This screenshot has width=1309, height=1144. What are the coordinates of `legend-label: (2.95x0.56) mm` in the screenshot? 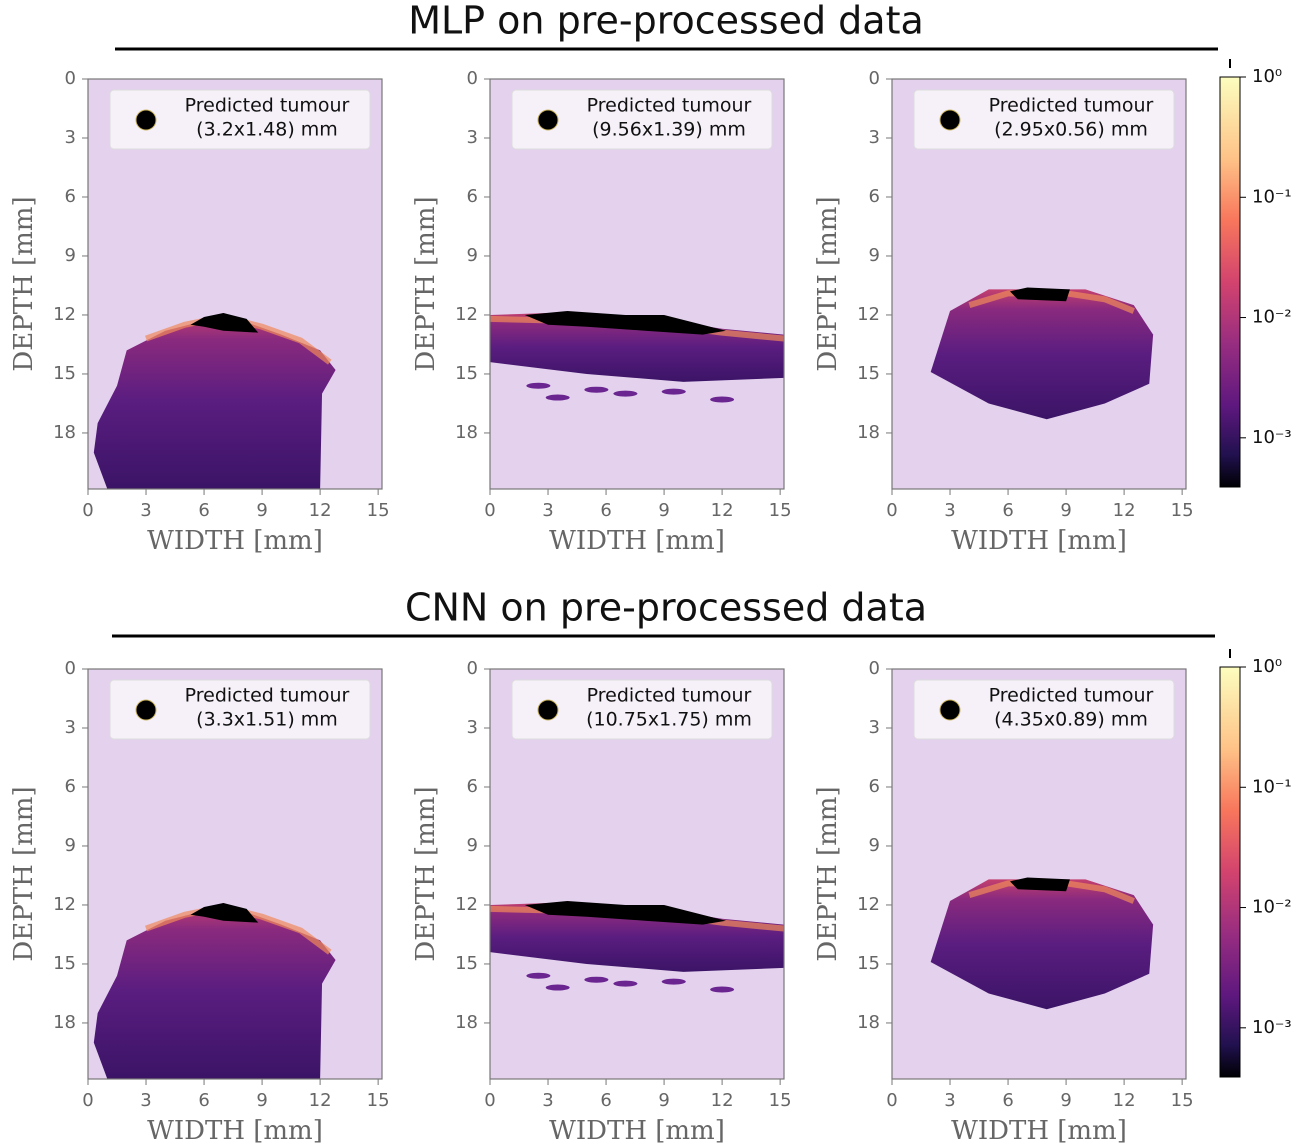 It's located at (1071, 130).